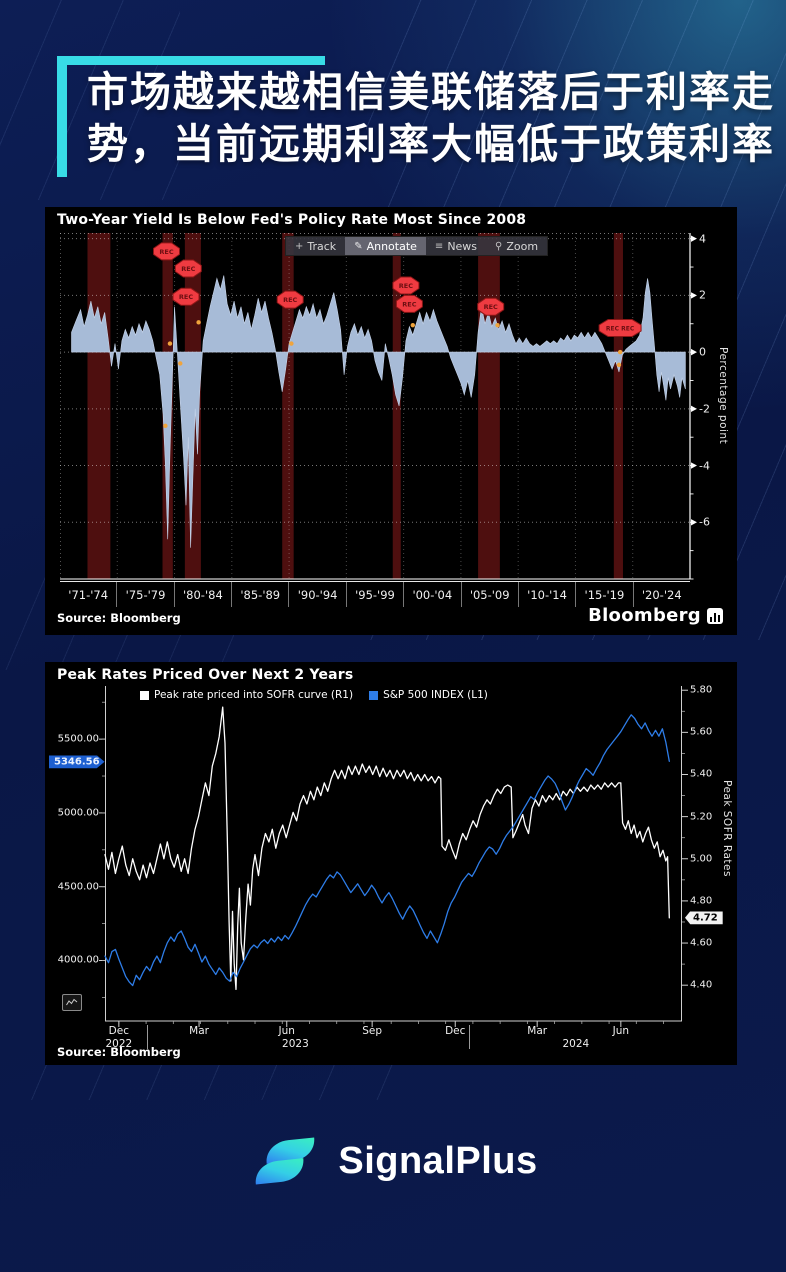 This screenshot has height=1272, width=786. What do you see at coordinates (358, 246) in the screenshot?
I see `annotate-icon: ✎` at bounding box center [358, 246].